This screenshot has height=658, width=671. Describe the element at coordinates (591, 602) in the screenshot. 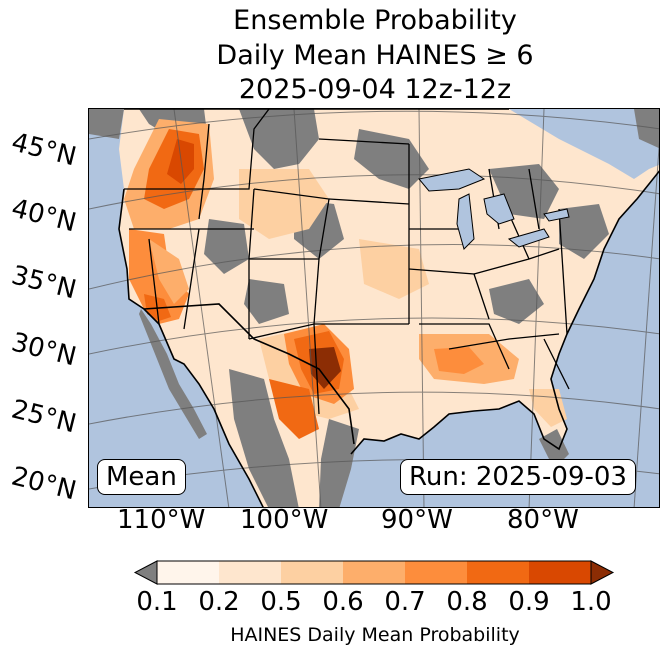

I see `cb-tick-7: 1.0` at that location.